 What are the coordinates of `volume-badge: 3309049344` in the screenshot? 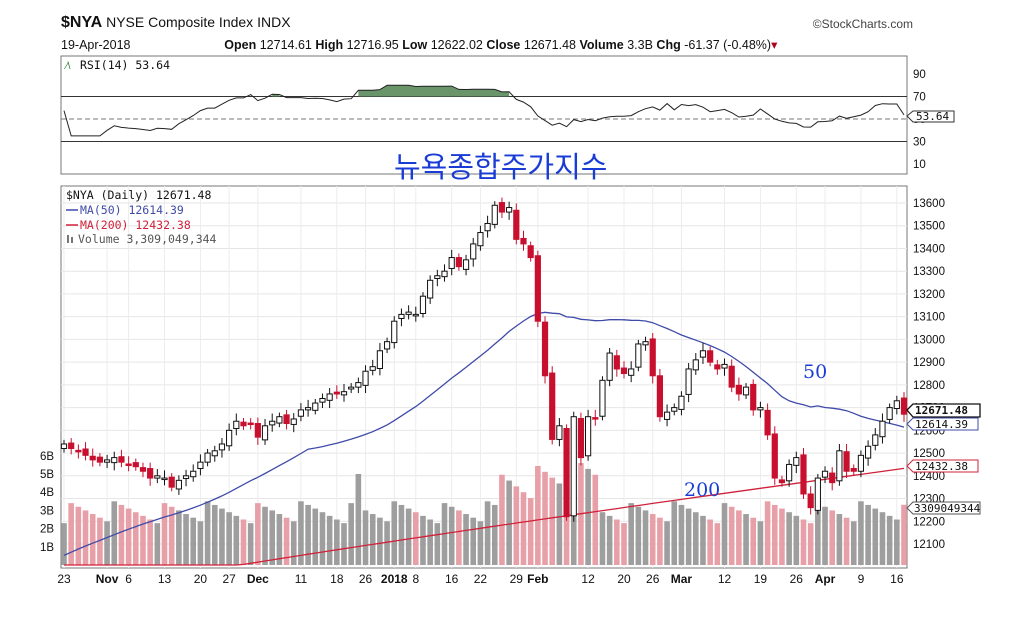 It's located at (943, 508).